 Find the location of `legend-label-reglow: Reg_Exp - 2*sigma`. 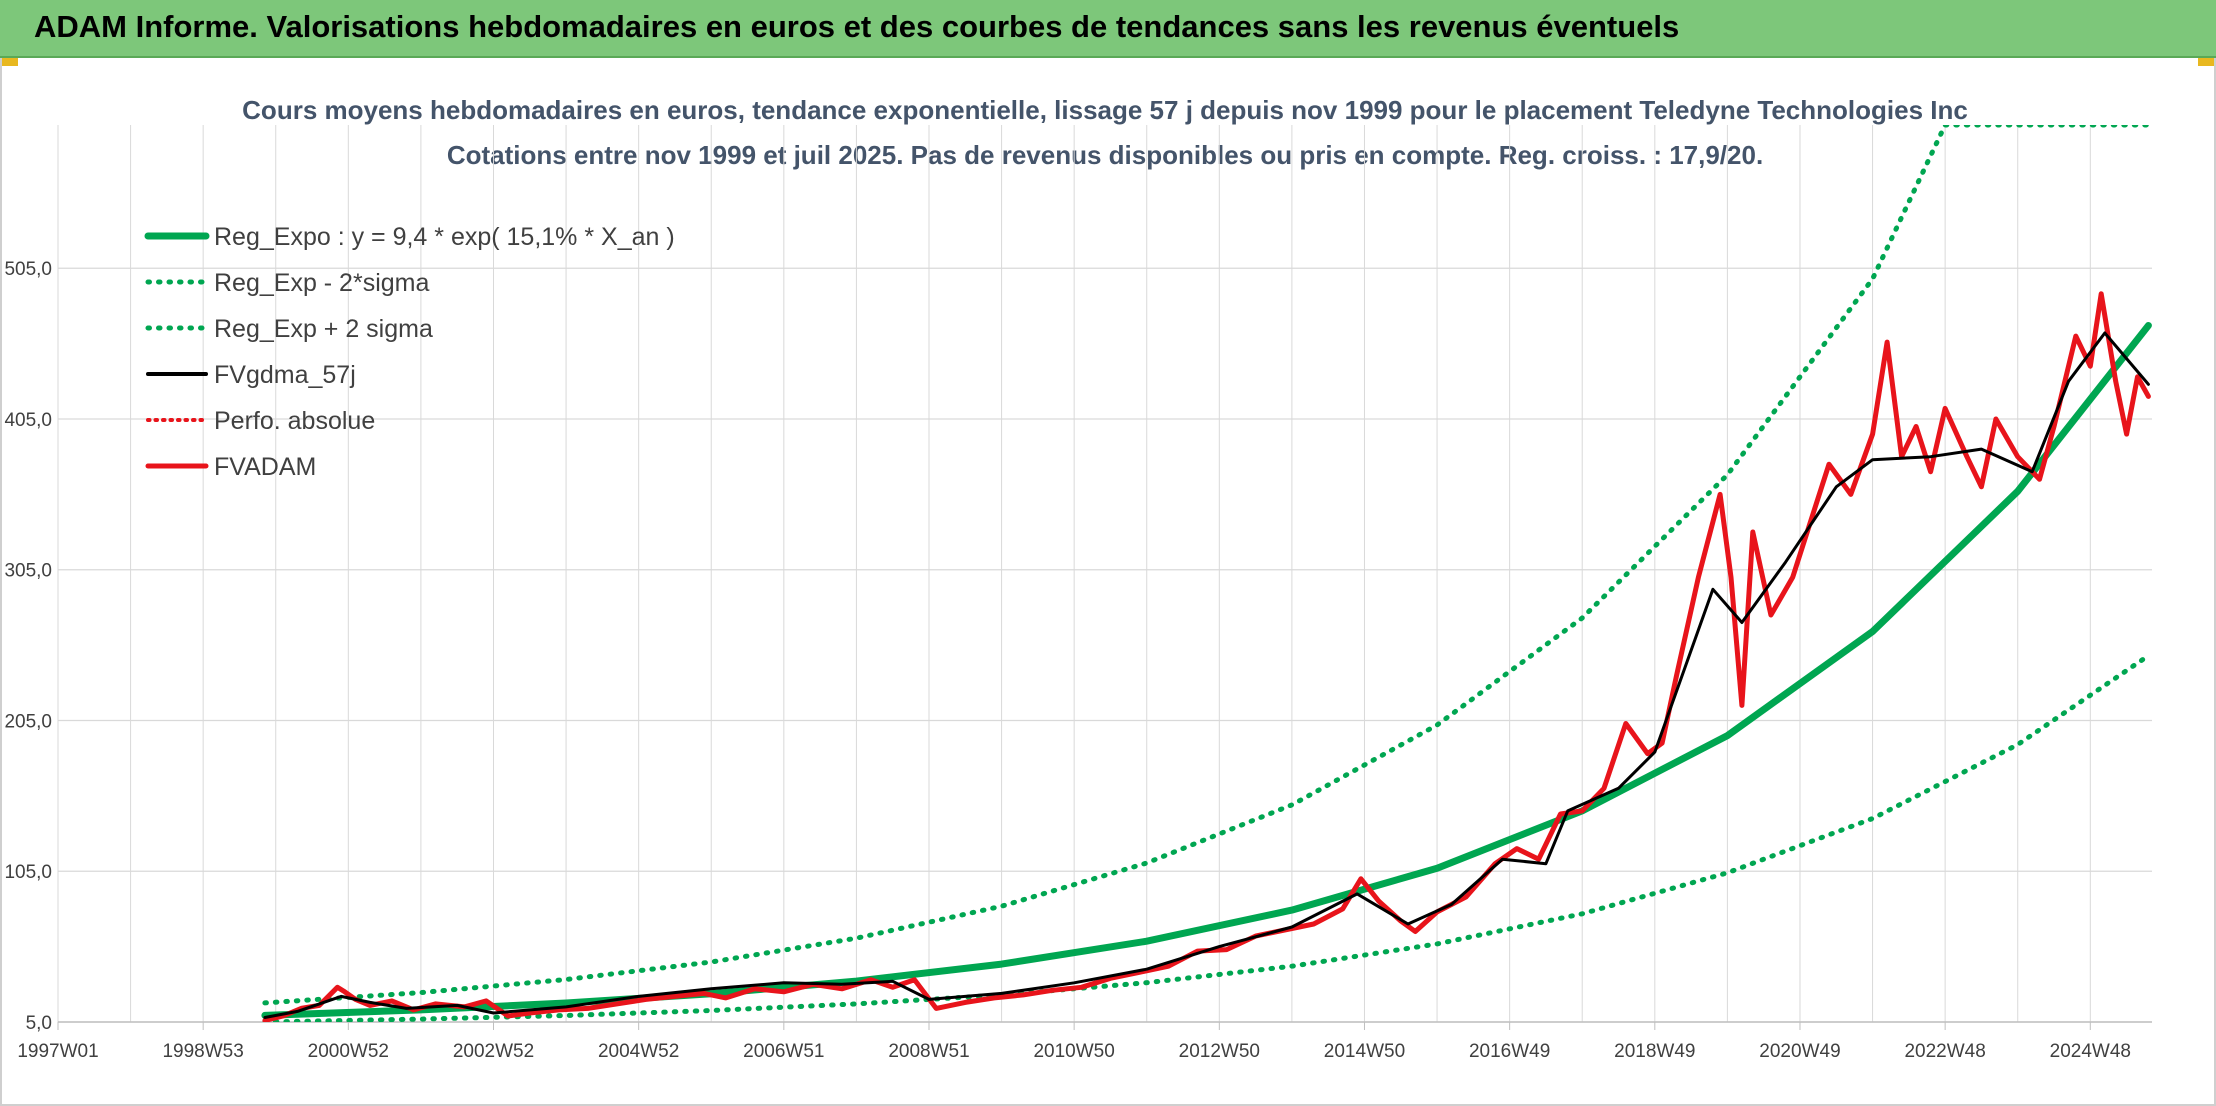

legend-label-reglow: Reg_Exp - 2*sigma is located at coordinates (321, 283).